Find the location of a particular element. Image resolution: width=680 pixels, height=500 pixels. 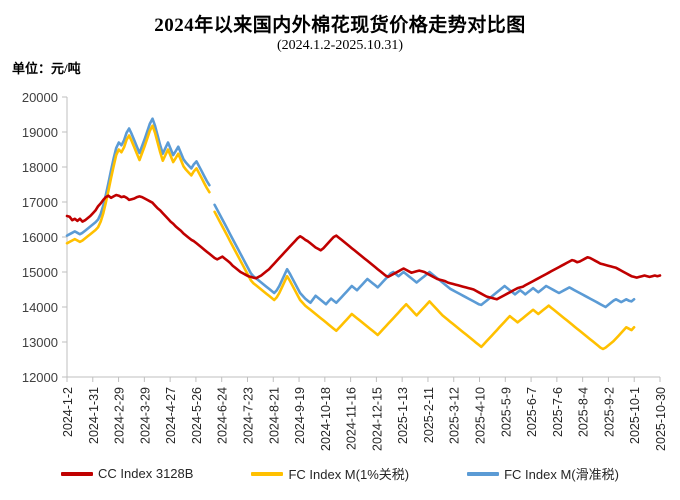

chart-title: 2024年以来国内外棉花现货价格走势对比图 is located at coordinates (340, 25).